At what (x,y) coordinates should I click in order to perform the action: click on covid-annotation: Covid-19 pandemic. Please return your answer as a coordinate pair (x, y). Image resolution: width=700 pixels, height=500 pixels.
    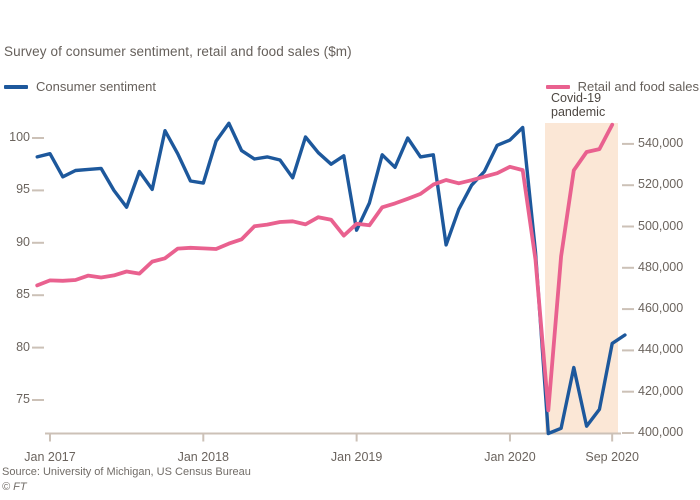
    Looking at the image, I should click on (578, 105).